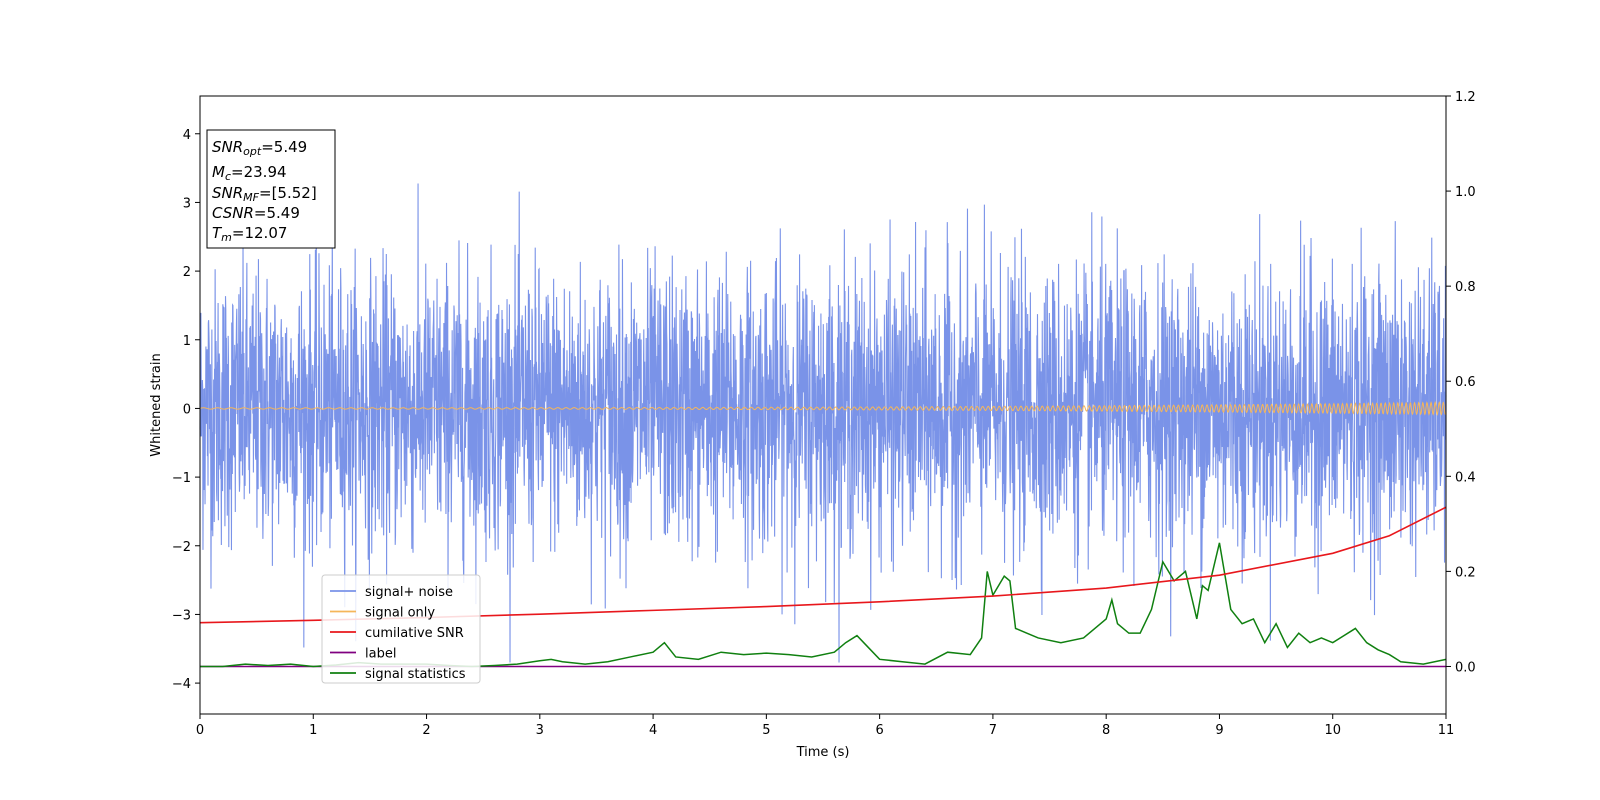 The width and height of the screenshot is (1600, 800). I want to click on y2-tick-label: 0.6, so click(1465, 382).